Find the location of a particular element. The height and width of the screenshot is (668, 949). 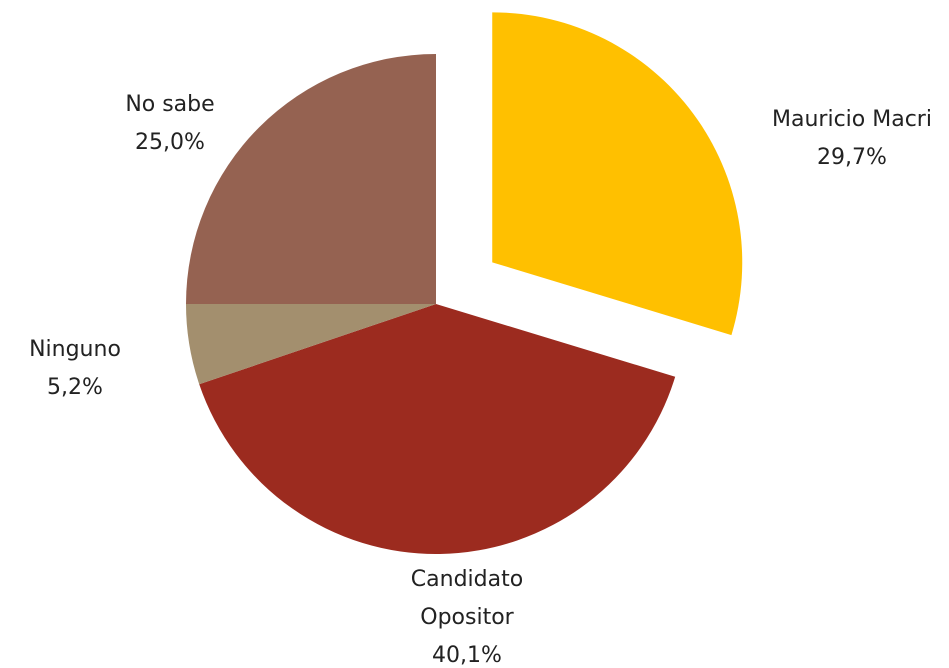

slice-label: Candidato Opositor is located at coordinates (467, 598).